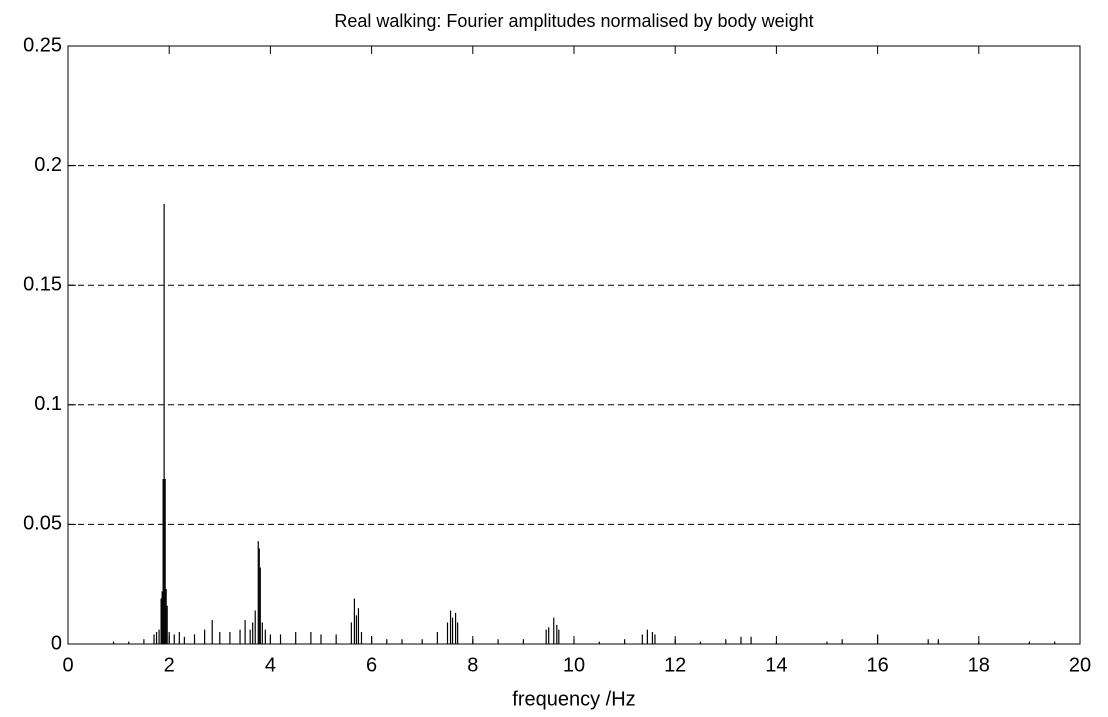 The image size is (1108, 717). What do you see at coordinates (169, 665) in the screenshot?
I see `x-tick-label: 2` at bounding box center [169, 665].